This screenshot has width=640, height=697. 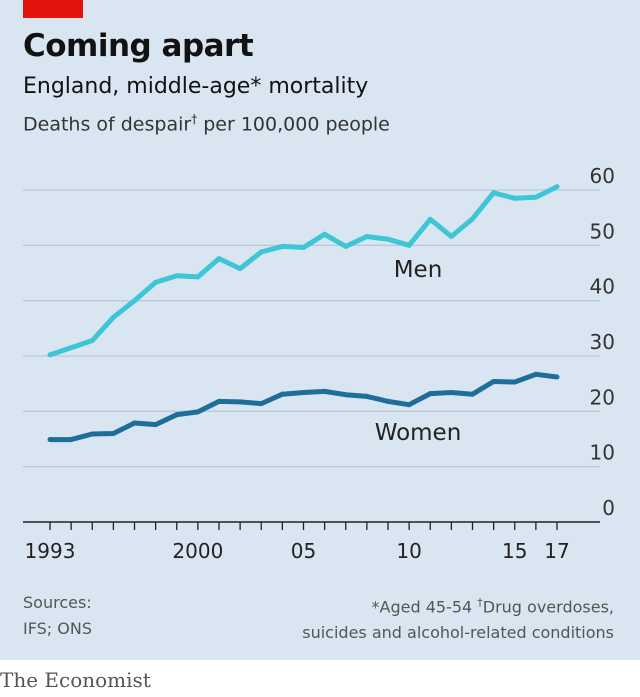 I want to click on point-men-2000, so click(x=198, y=277).